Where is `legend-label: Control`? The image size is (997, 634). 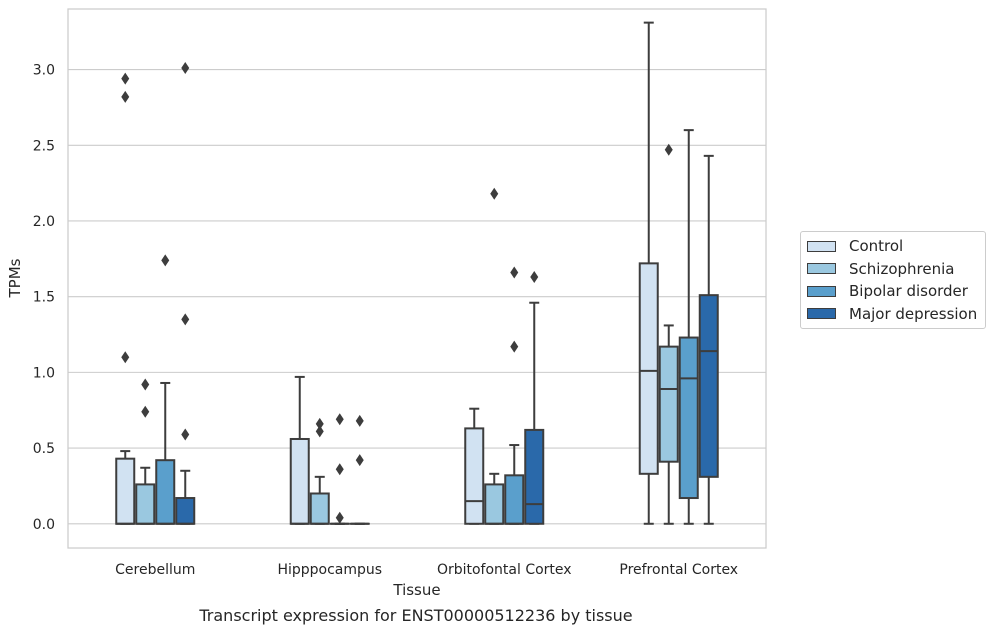 legend-label: Control is located at coordinates (876, 246).